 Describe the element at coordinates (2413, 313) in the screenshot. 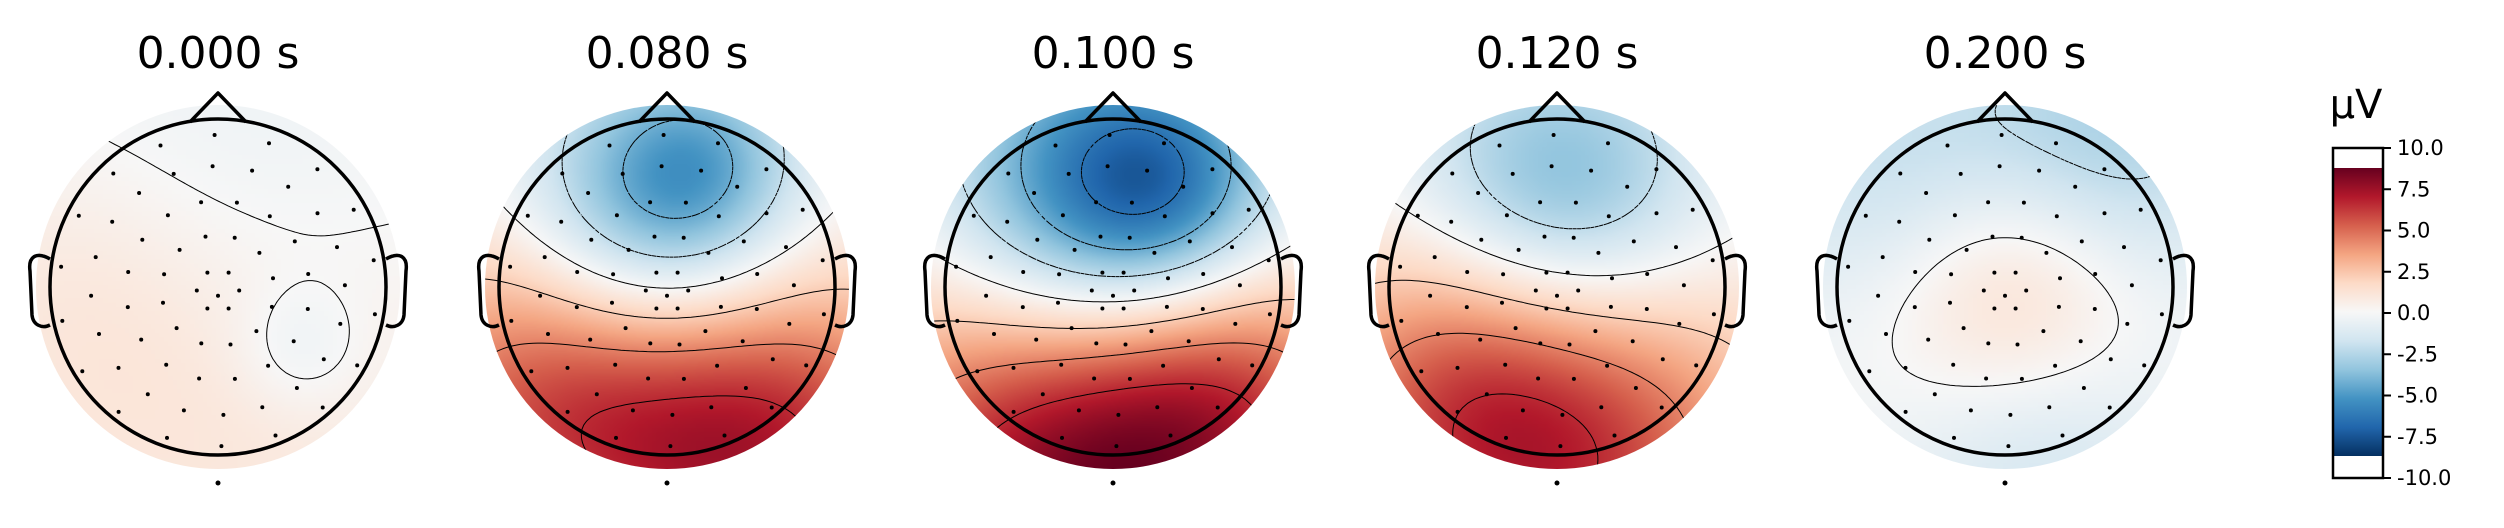

I see `colorbar-tick-label: 0.0` at that location.